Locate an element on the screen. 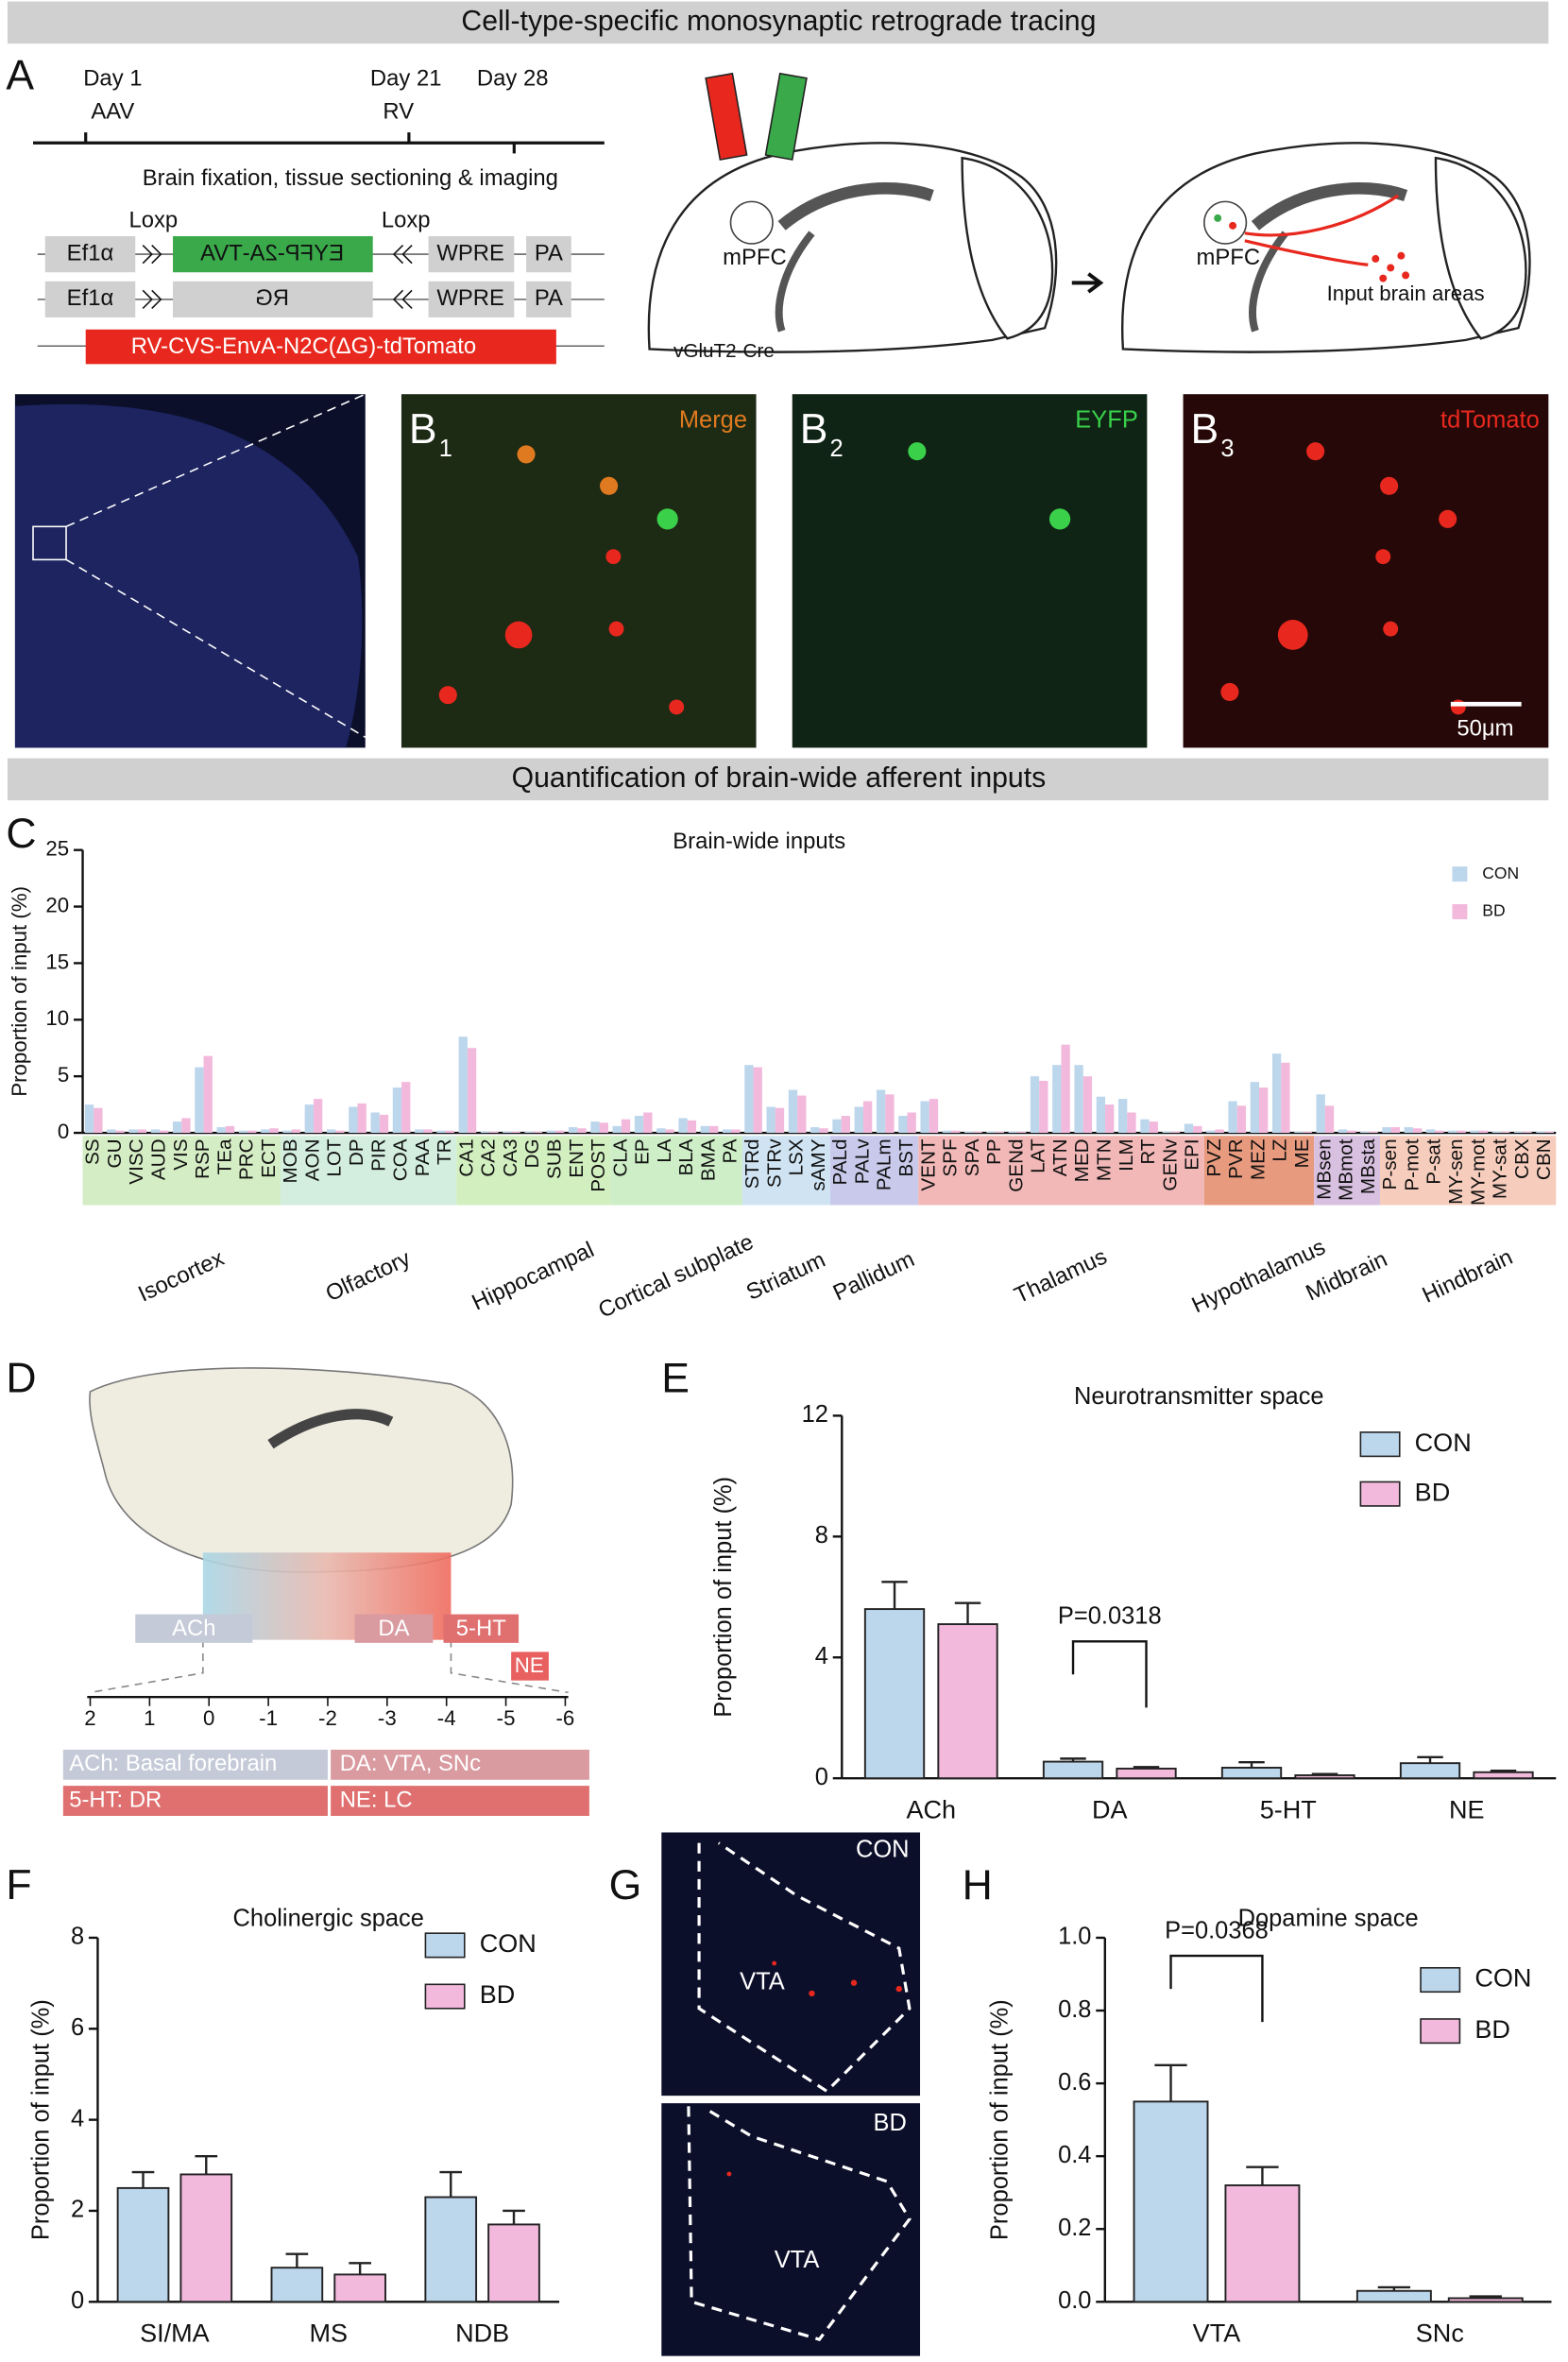  x-tick-label: CBN is located at coordinates (1544, 1159).